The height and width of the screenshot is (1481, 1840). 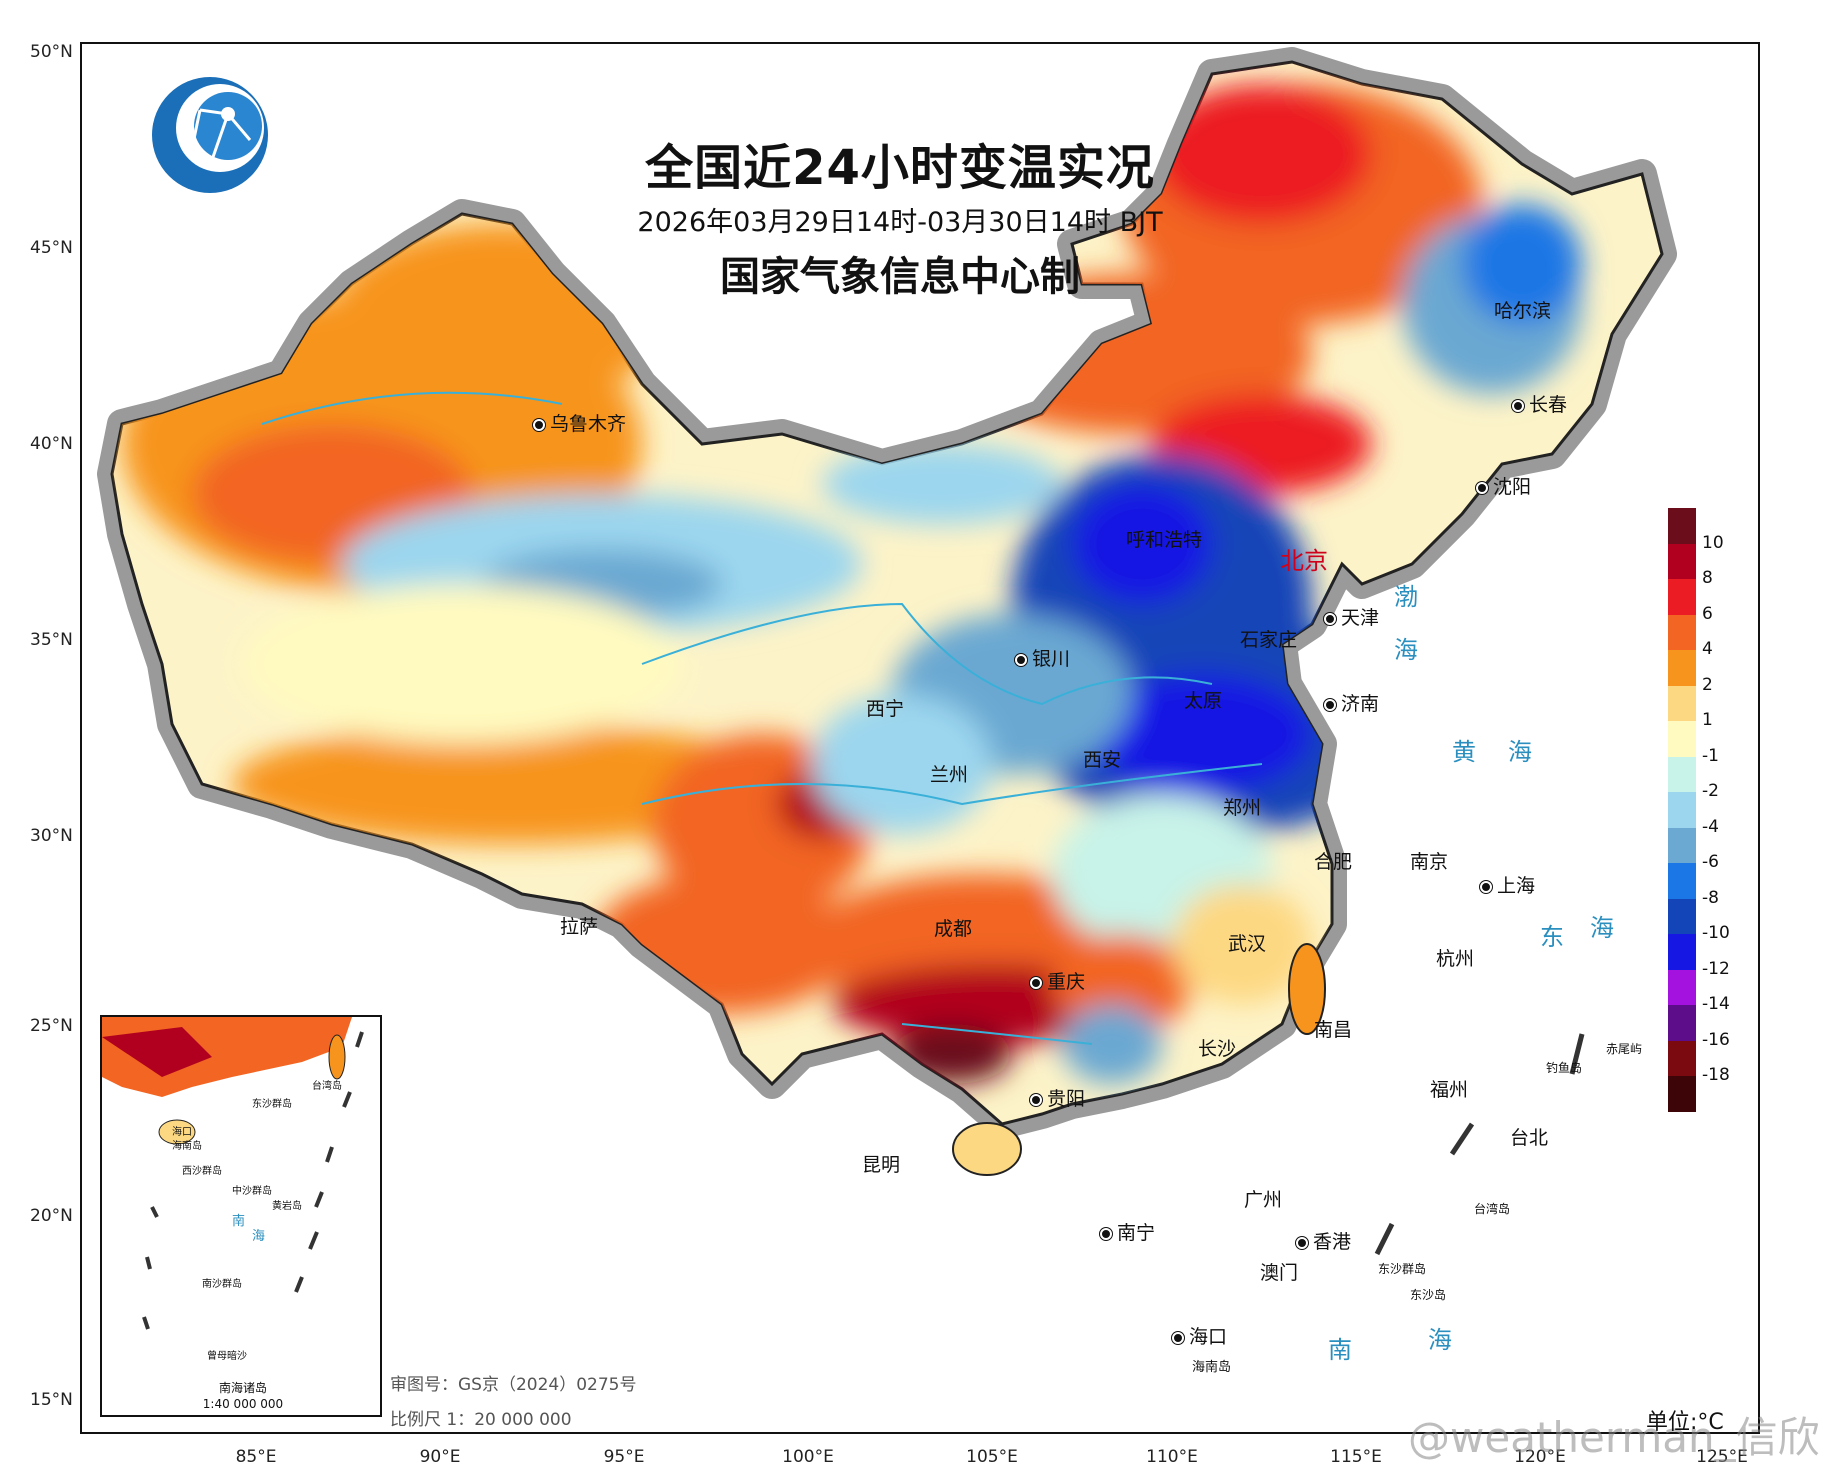 I want to click on legend-tick-label: 1, so click(x=1707, y=720).